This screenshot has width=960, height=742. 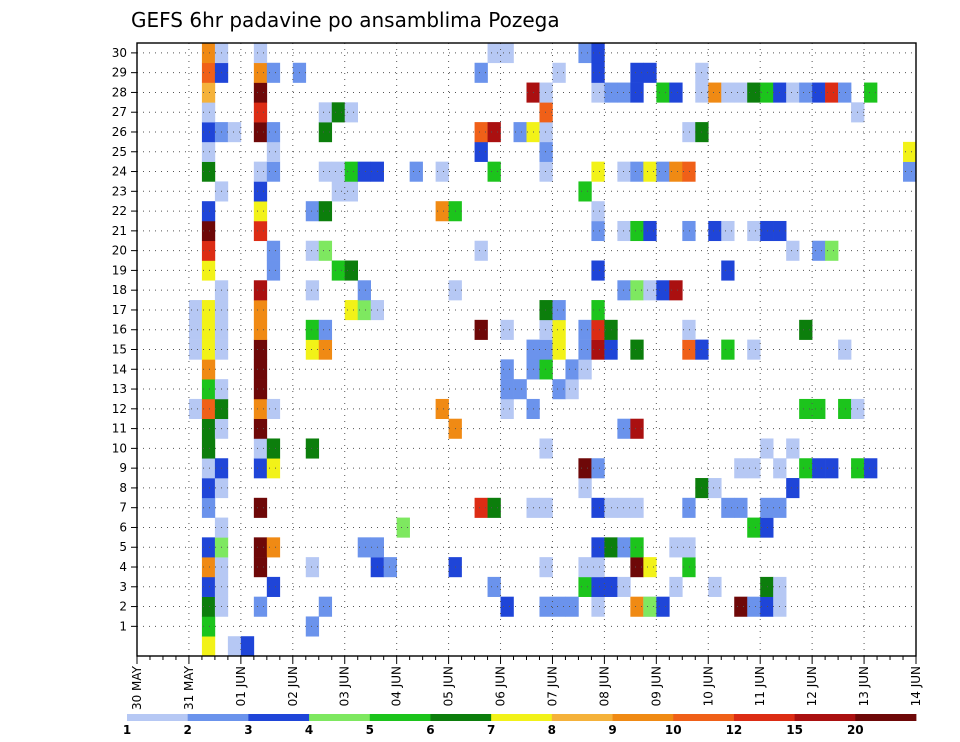 I want to click on x-tick-label: 12 JUN, so click(x=812, y=686).